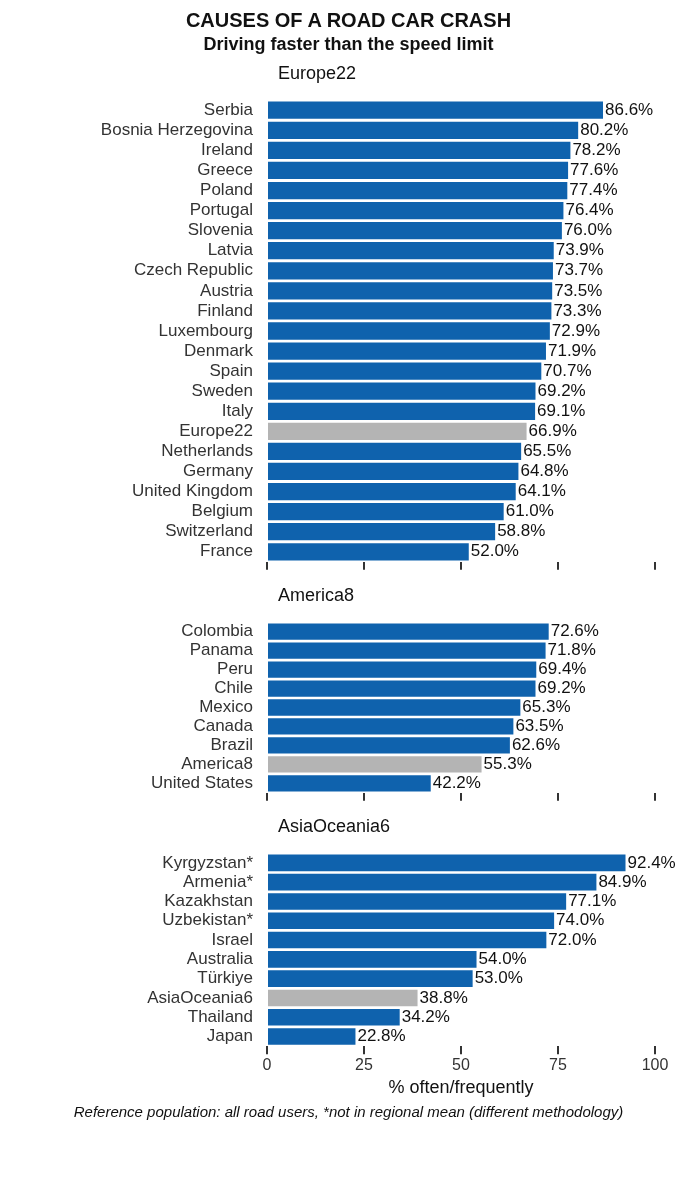 This screenshot has height=1194, width=697. What do you see at coordinates (593, 190) in the screenshot?
I see `data-label: 77.4%` at bounding box center [593, 190].